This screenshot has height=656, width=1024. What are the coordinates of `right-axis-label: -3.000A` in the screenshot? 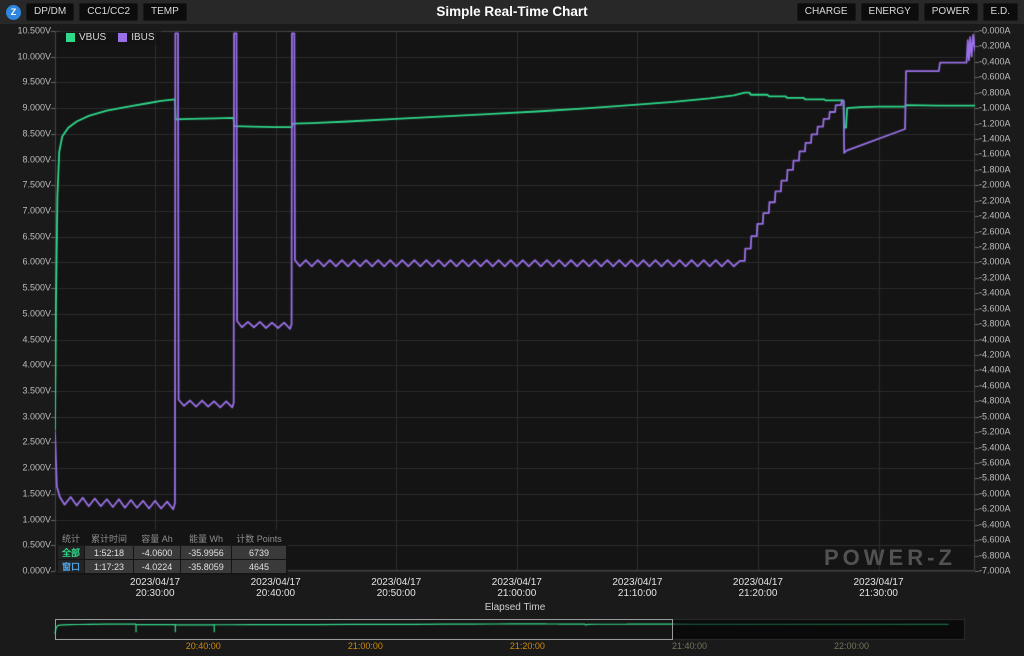 It's located at (995, 261).